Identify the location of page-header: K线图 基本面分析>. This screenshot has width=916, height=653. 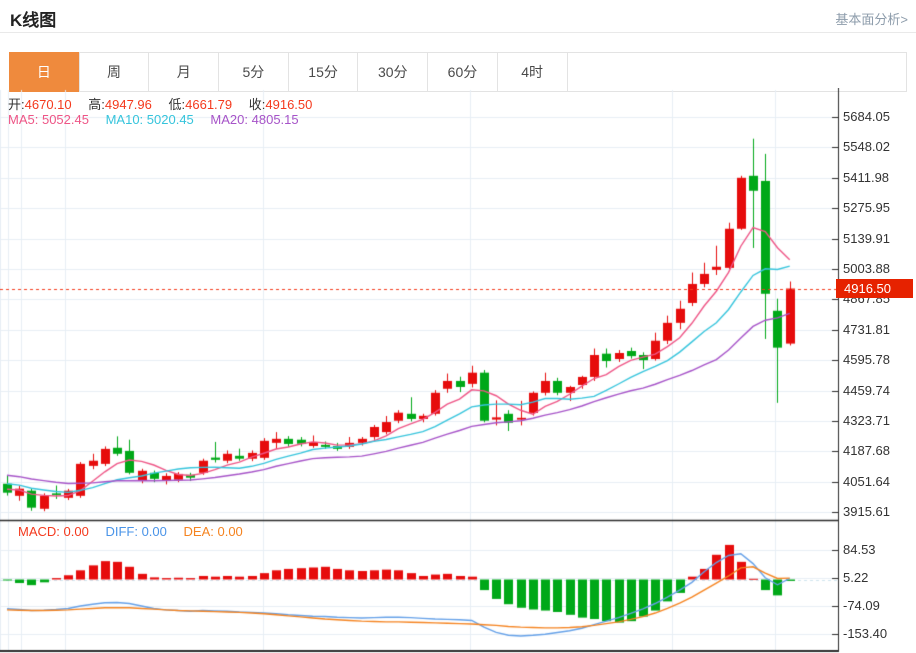
(458, 16).